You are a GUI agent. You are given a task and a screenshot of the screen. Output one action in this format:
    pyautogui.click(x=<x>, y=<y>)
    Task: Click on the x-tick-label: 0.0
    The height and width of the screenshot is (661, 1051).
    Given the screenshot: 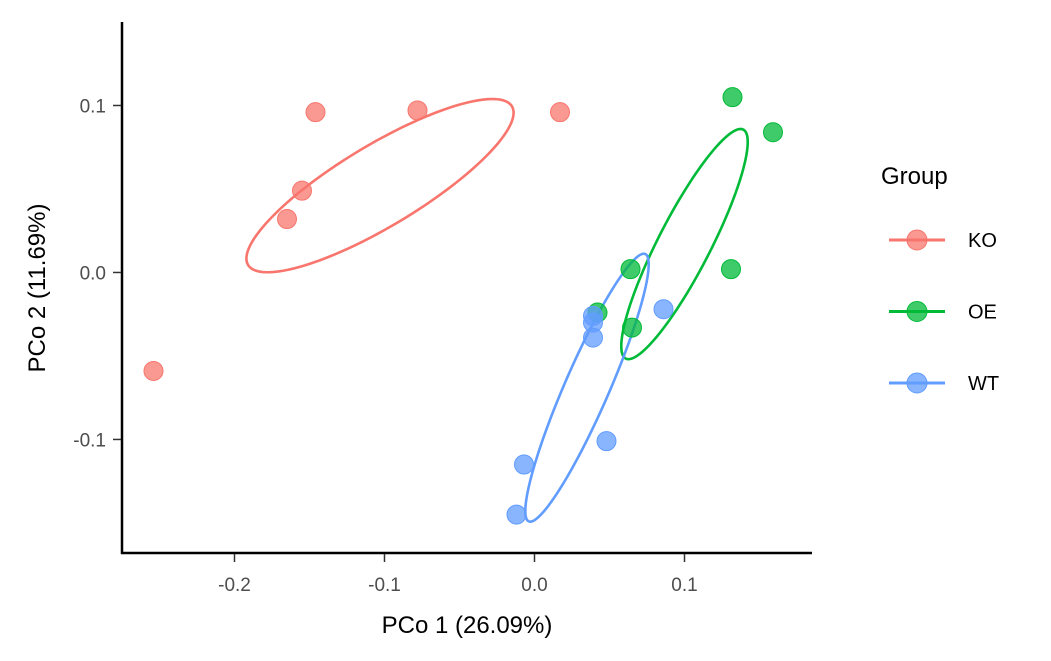 What is the action you would take?
    pyautogui.click(x=534, y=585)
    